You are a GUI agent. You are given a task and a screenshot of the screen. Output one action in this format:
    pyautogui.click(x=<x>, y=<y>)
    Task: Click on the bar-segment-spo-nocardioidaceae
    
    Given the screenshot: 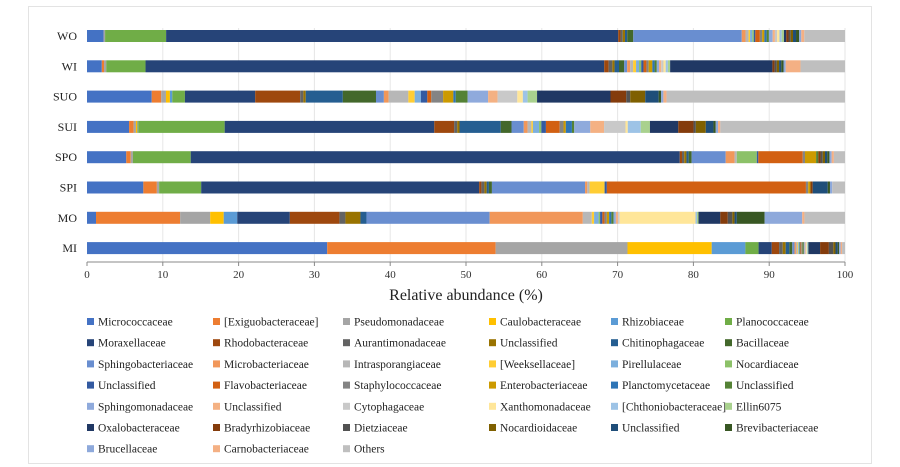 What is the action you would take?
    pyautogui.click(x=823, y=157)
    